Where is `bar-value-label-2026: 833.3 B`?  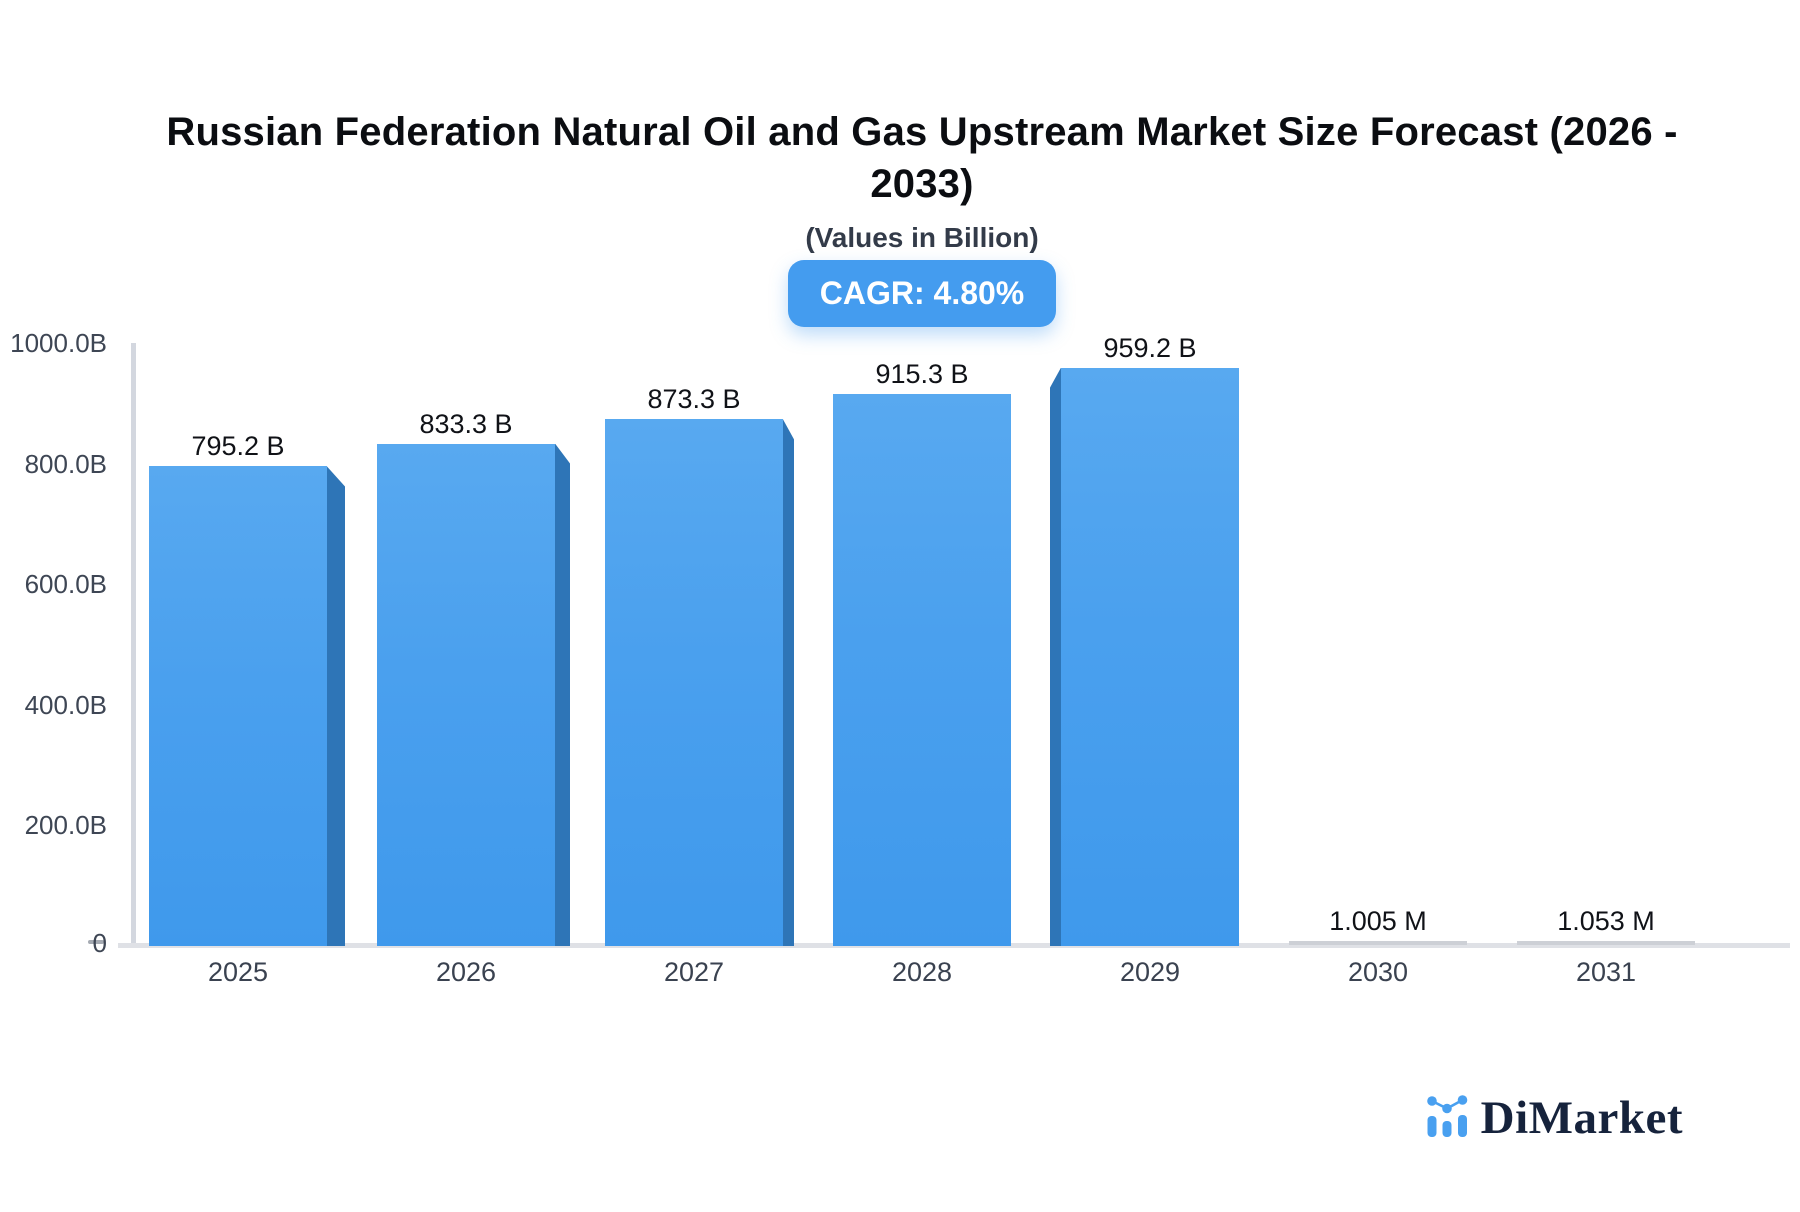 bar-value-label-2026: 833.3 B is located at coordinates (466, 423).